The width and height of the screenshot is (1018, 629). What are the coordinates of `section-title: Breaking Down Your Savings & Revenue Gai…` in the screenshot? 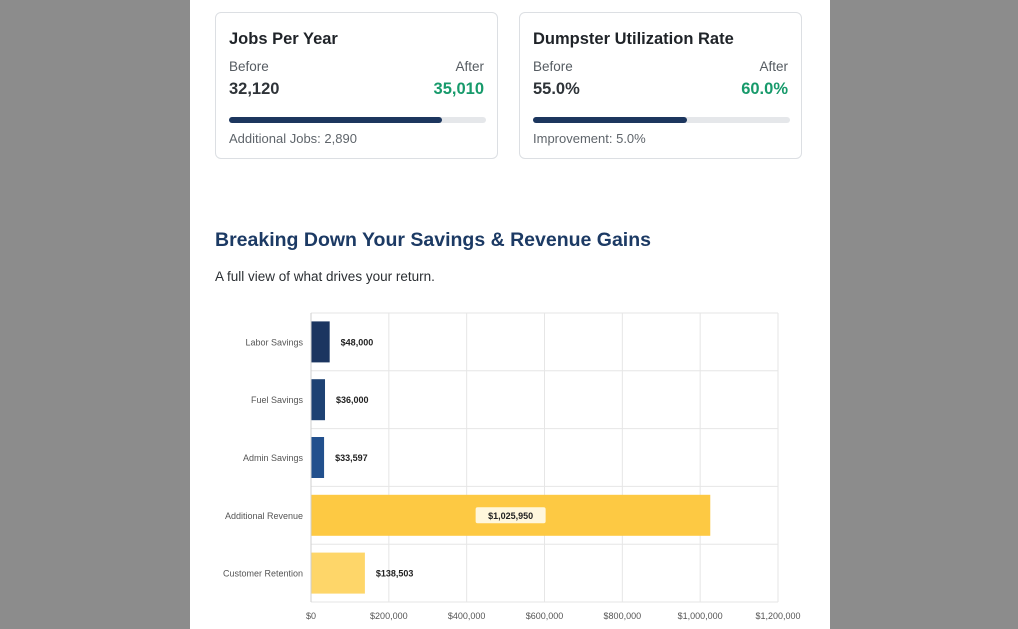 It's located at (433, 240).